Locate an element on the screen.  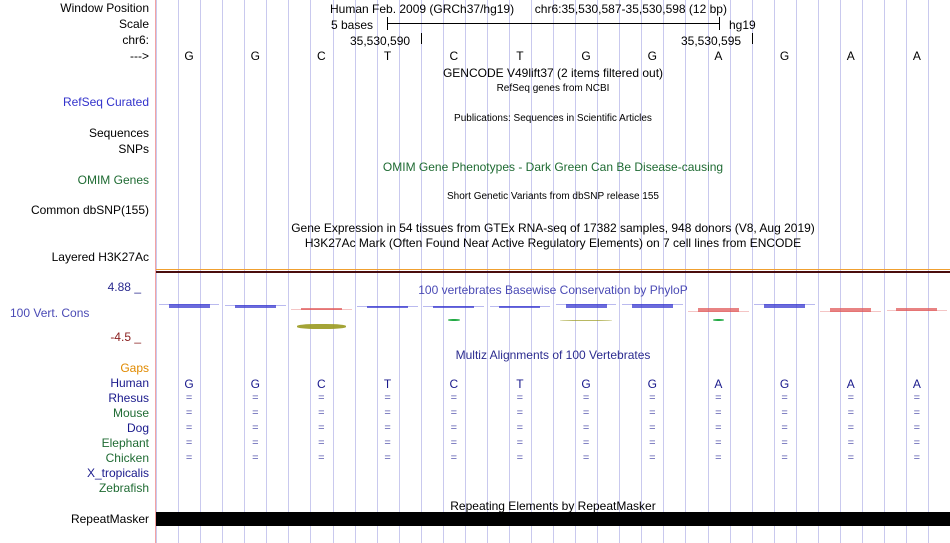
label-100-vert-cons: 100 Vert. Cons is located at coordinates (50, 313).